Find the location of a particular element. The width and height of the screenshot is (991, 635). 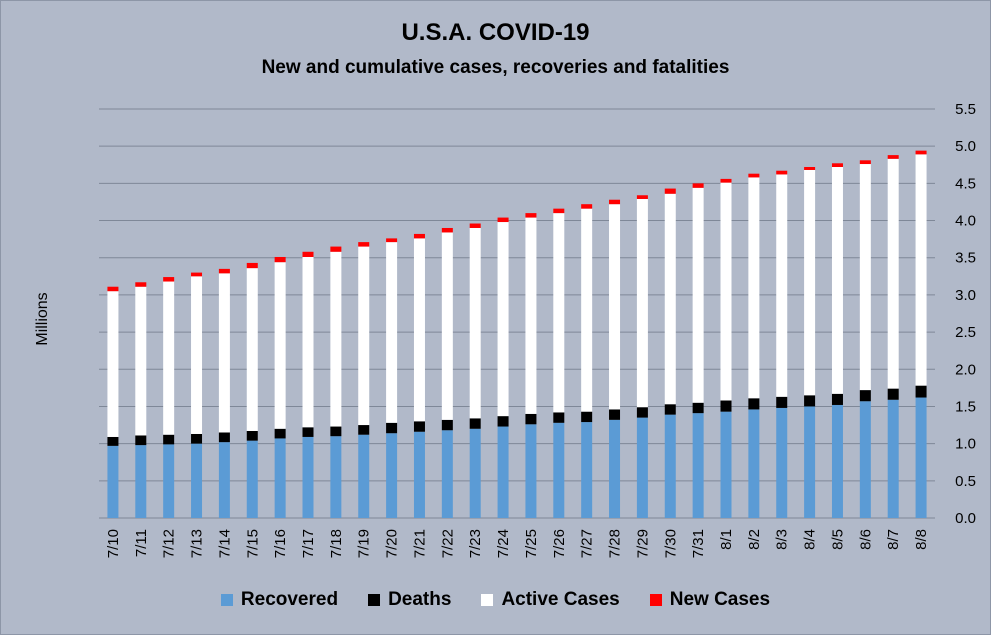

legend-label: Recovered is located at coordinates (289, 599).